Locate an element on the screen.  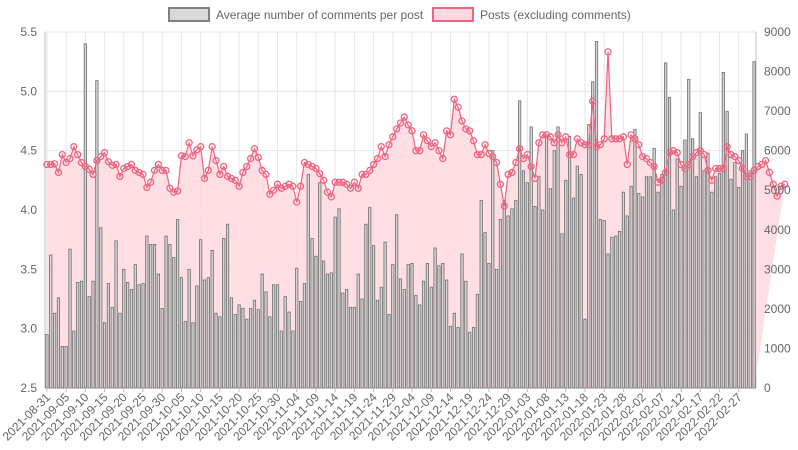
legend-swatch-posts is located at coordinates (453, 14).